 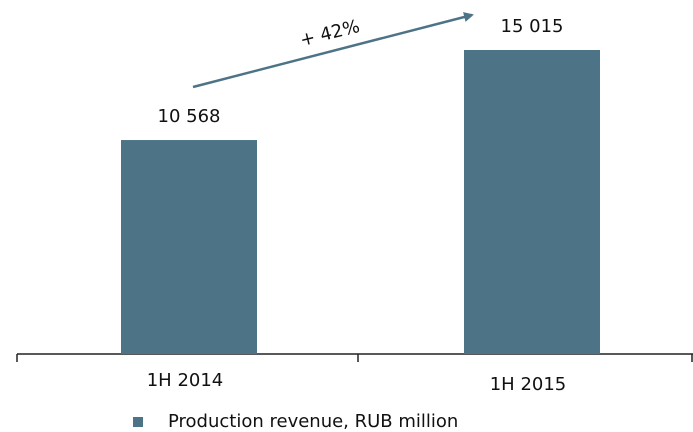 I want to click on value-label: 10 568, so click(x=189, y=116).